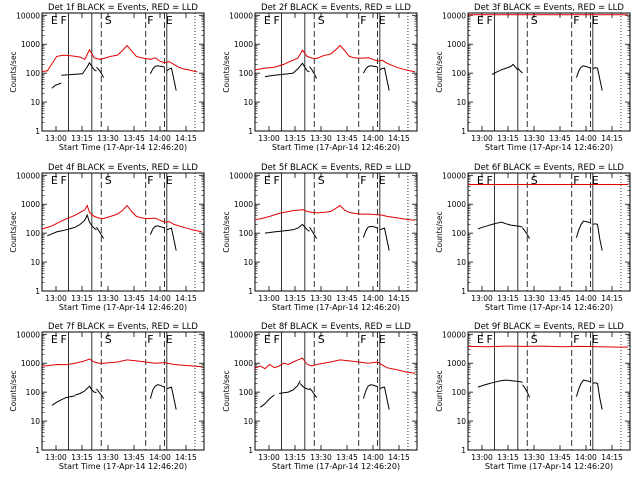  I want to click on panel-title: Det 9f BLACK = Events, RED = LLD, so click(549, 327).